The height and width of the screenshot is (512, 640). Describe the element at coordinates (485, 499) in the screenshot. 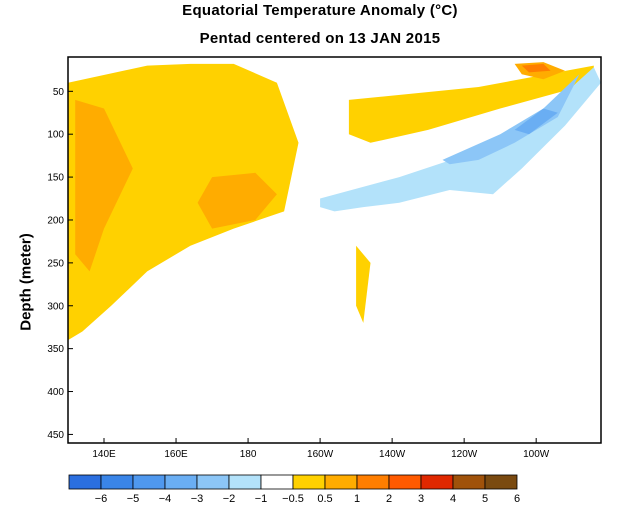

I see `colorbar-label: 5` at that location.